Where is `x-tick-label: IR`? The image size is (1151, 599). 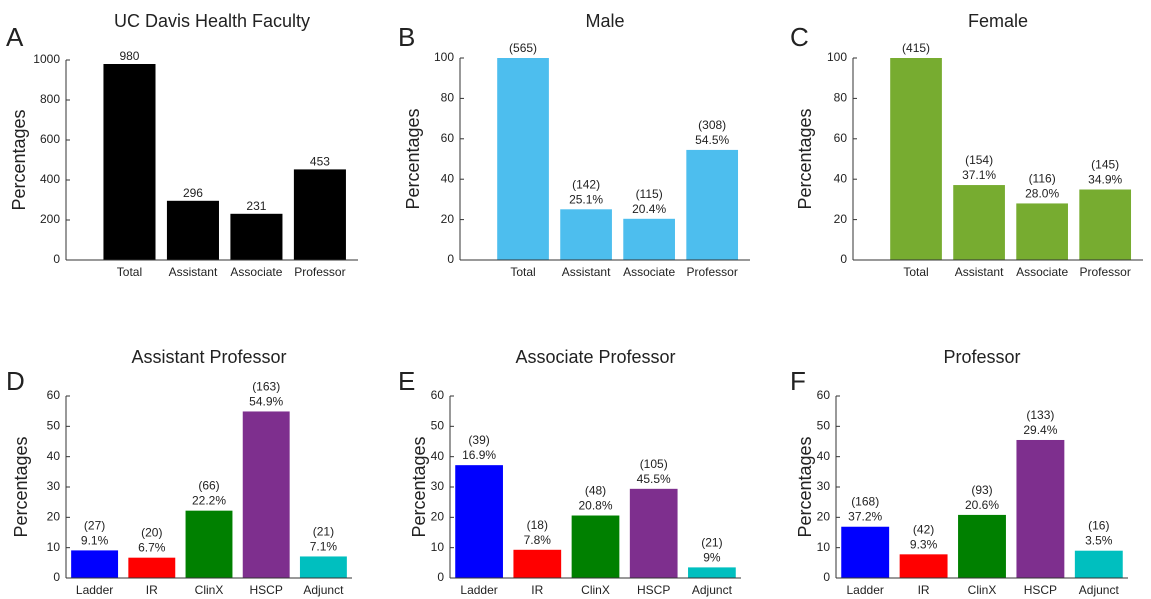 x-tick-label: IR is located at coordinates (924, 590).